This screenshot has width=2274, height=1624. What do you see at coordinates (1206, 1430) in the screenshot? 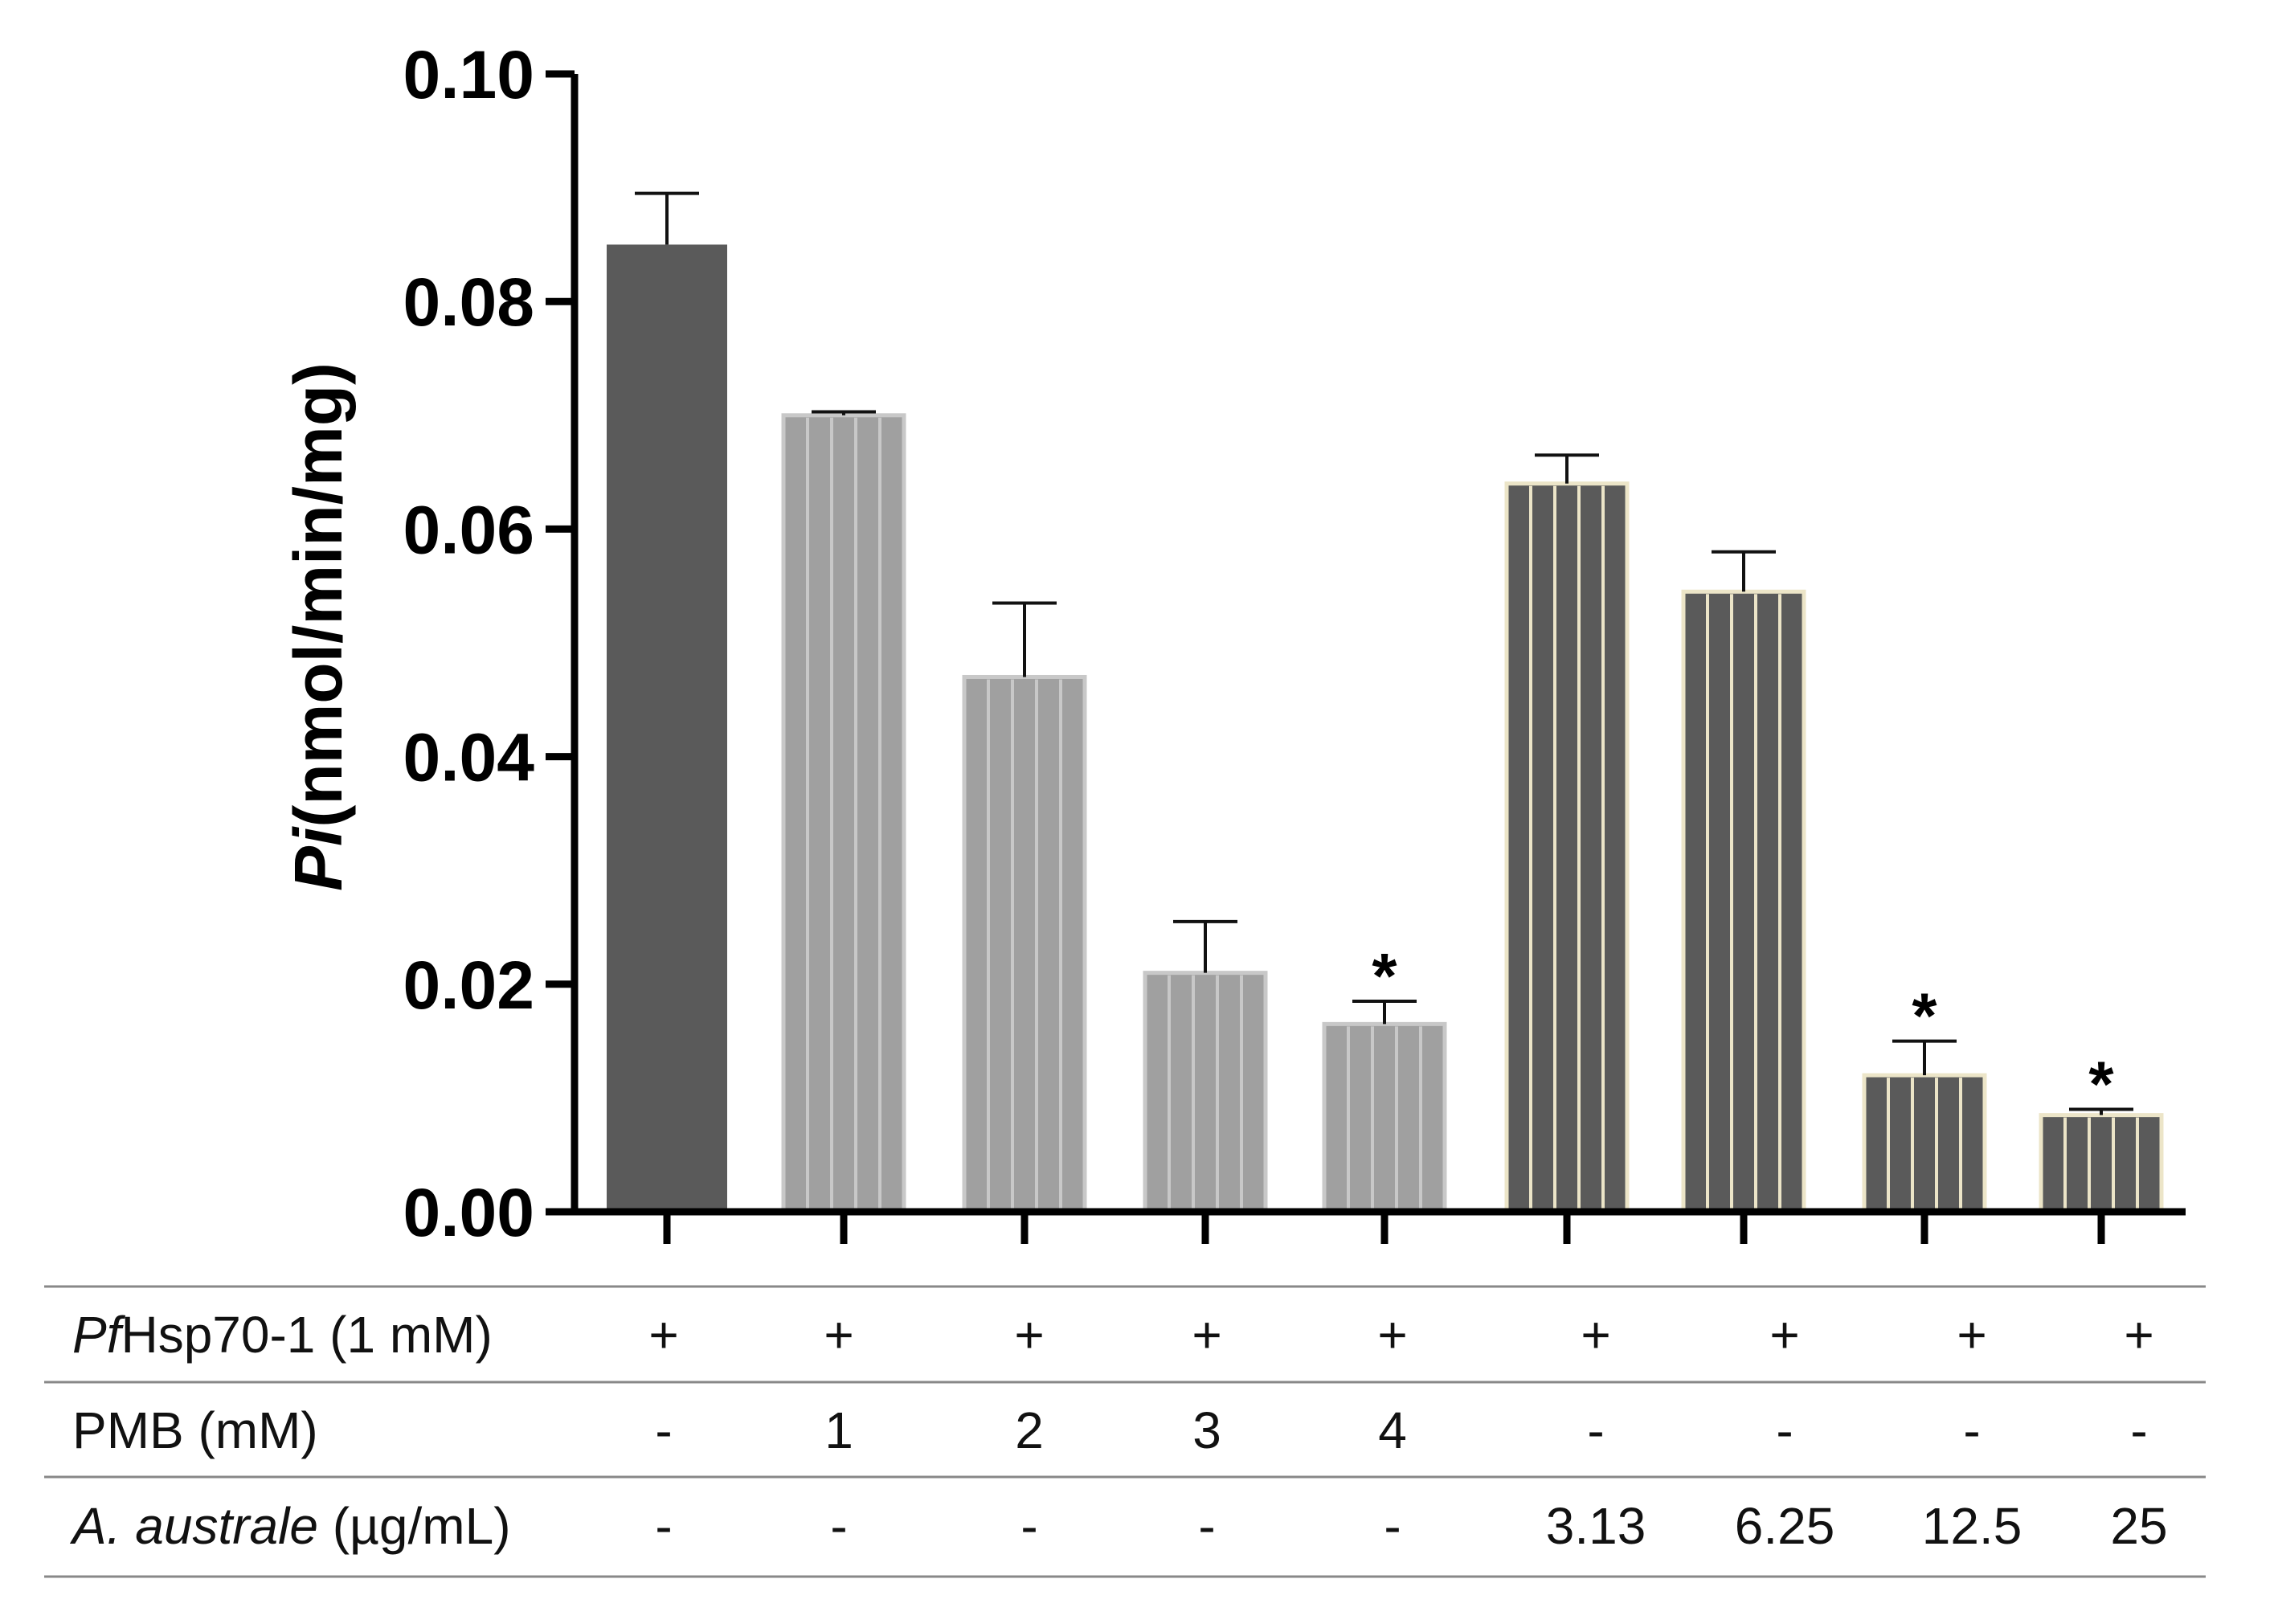
I see `table-cell: 3` at bounding box center [1206, 1430].